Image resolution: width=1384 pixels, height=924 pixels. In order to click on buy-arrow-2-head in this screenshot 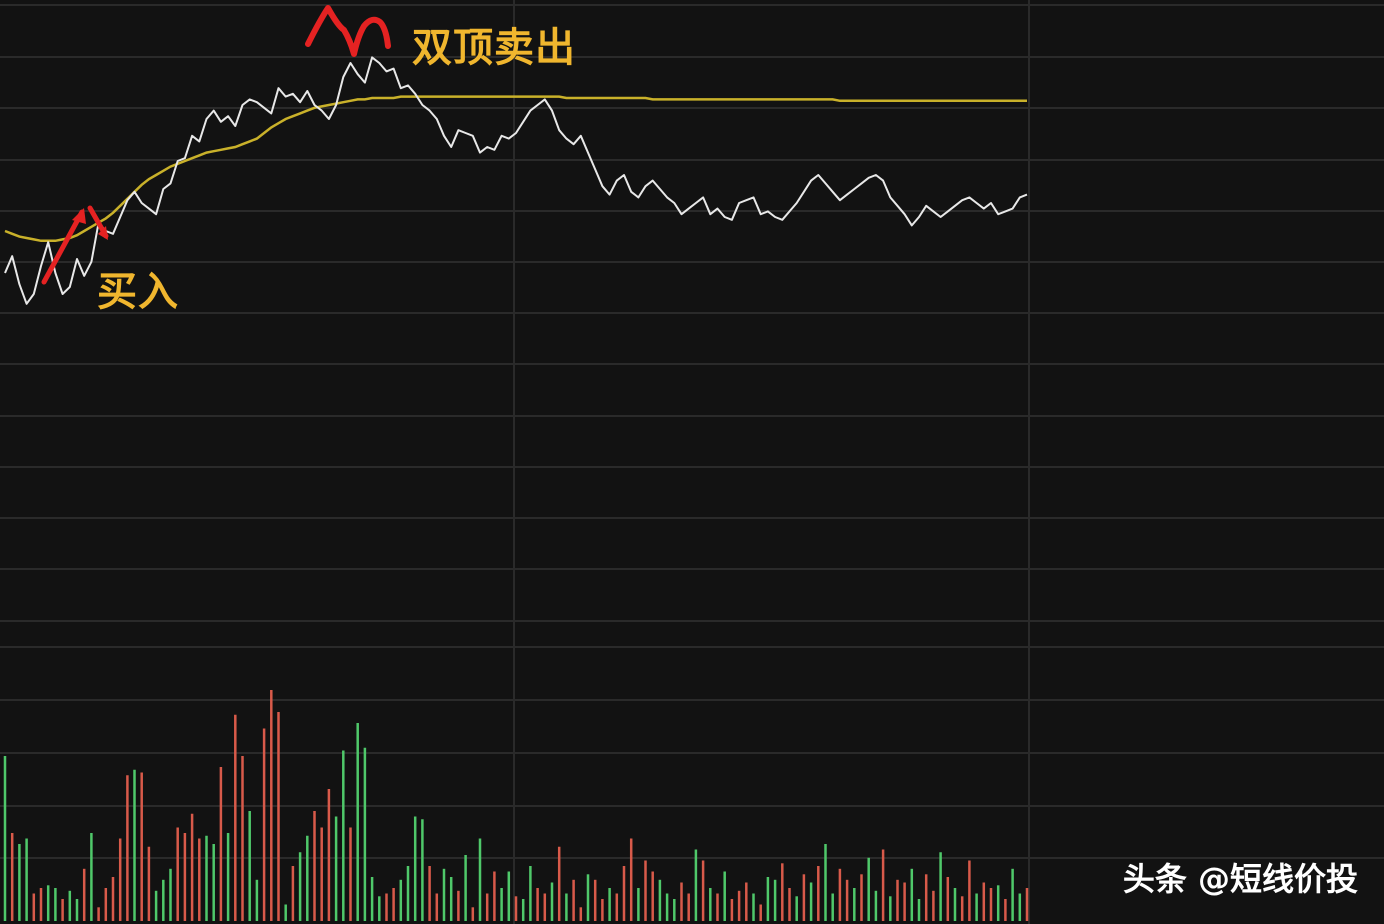, I will do `click(103, 233)`.